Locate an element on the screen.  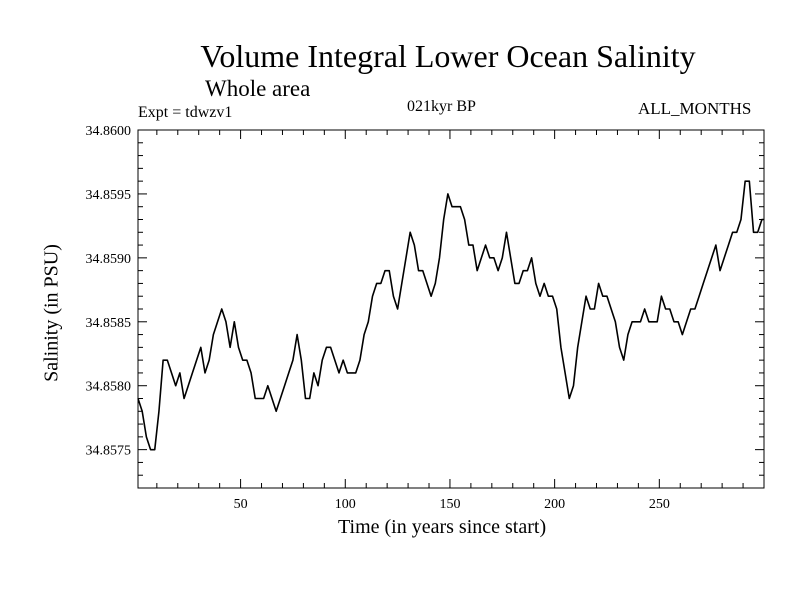
y-tick-label: 34.8575 is located at coordinates (109, 451).